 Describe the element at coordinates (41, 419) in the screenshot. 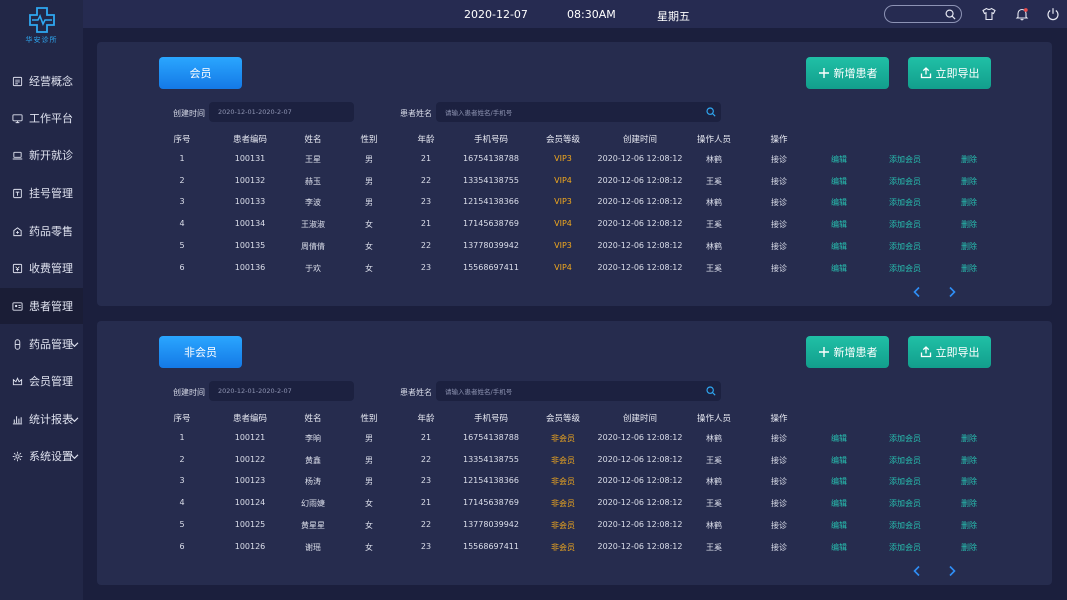

I see `sidebar-item: 统计报表` at that location.